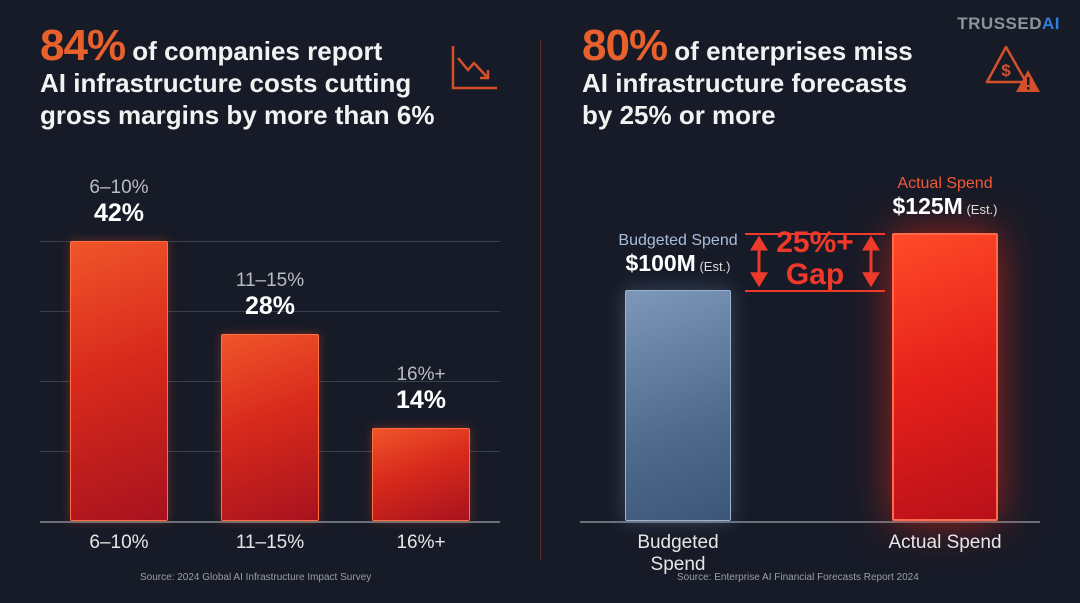 This screenshot has height=603, width=1080. Describe the element at coordinates (815, 275) in the screenshot. I see `gap-label-line2: Gap` at that location.